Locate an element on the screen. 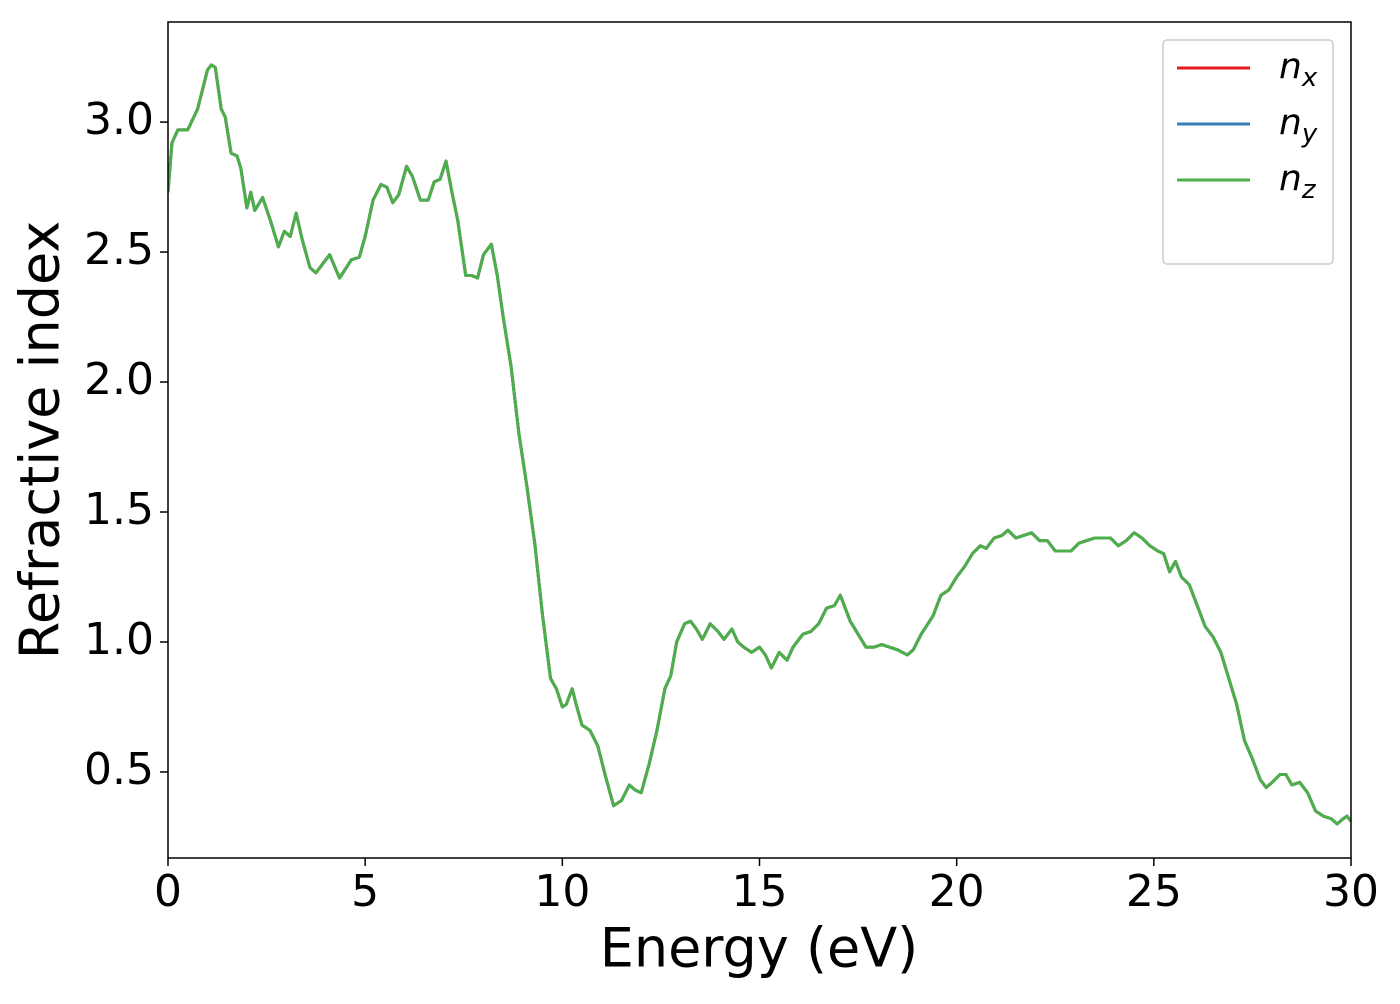 The height and width of the screenshot is (1004, 1400). x-tick-label: 10 is located at coordinates (562, 891).